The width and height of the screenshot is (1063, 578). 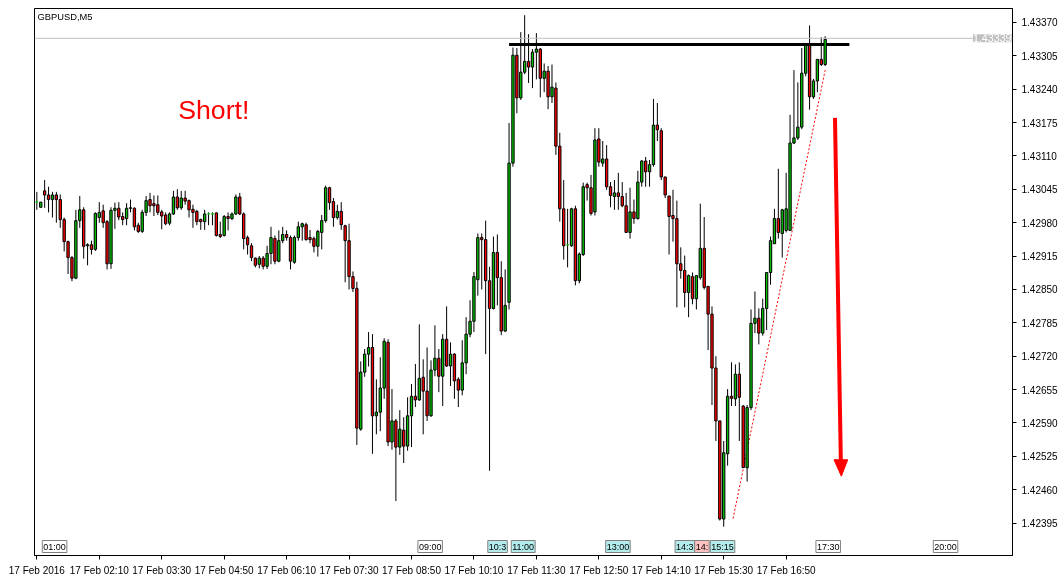 What do you see at coordinates (497, 546) in the screenshot?
I see `annotation: 10:3` at bounding box center [497, 546].